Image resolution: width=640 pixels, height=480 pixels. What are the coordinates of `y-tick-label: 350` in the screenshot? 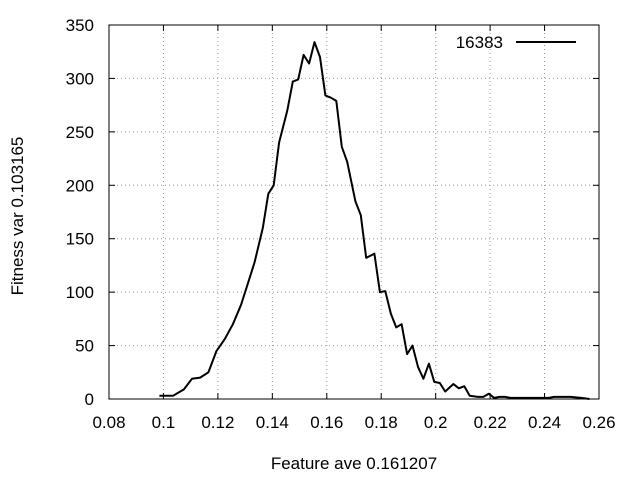 It's located at (80, 25).